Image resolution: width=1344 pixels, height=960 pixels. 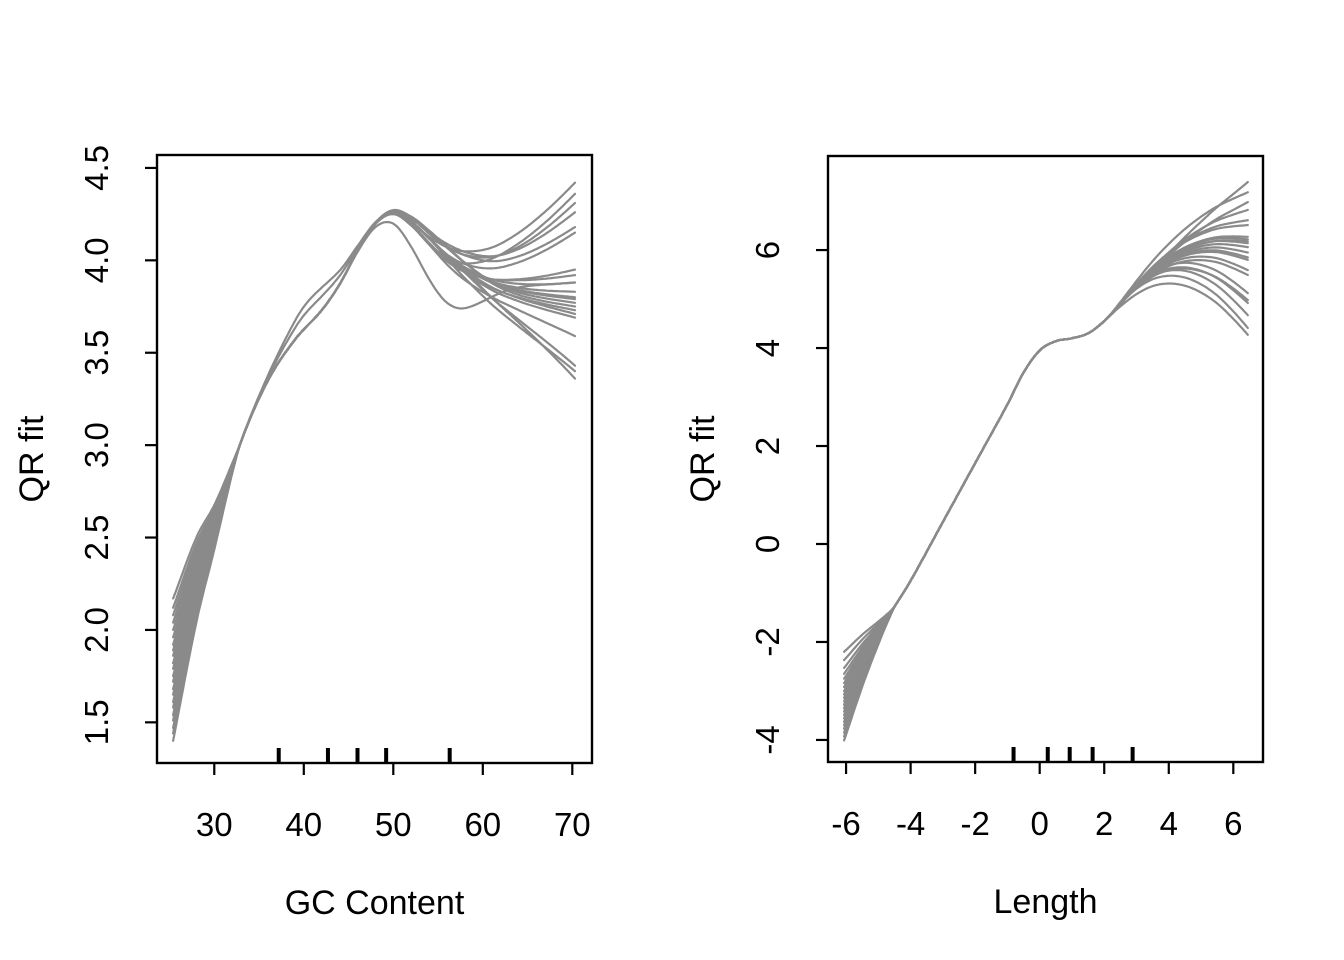 What do you see at coordinates (767, 739) in the screenshot?
I see `y-tick-label: -4` at bounding box center [767, 739].